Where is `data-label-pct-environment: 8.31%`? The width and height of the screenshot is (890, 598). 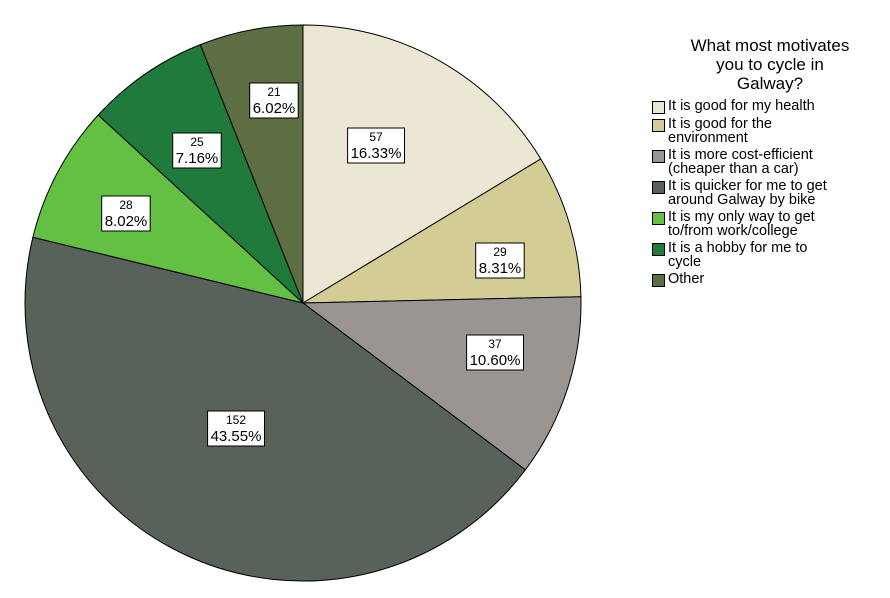
data-label-pct-environment: 8.31% is located at coordinates (500, 268).